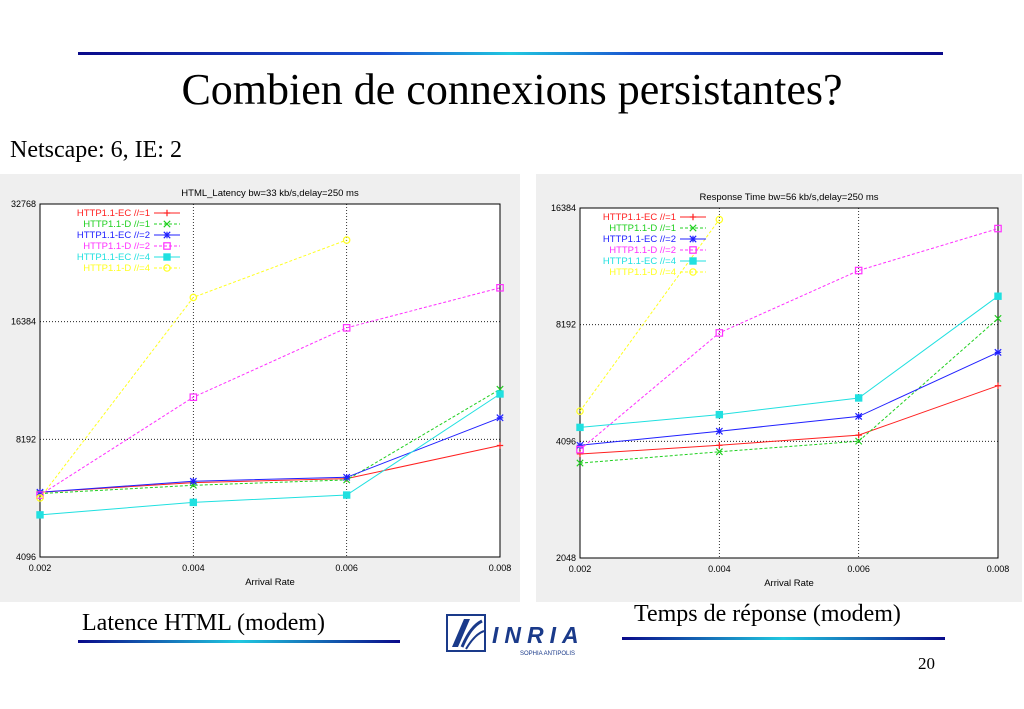 The height and width of the screenshot is (709, 1024). What do you see at coordinates (116, 246) in the screenshot?
I see `legend-label: HTTP1.1-D //=2` at bounding box center [116, 246].